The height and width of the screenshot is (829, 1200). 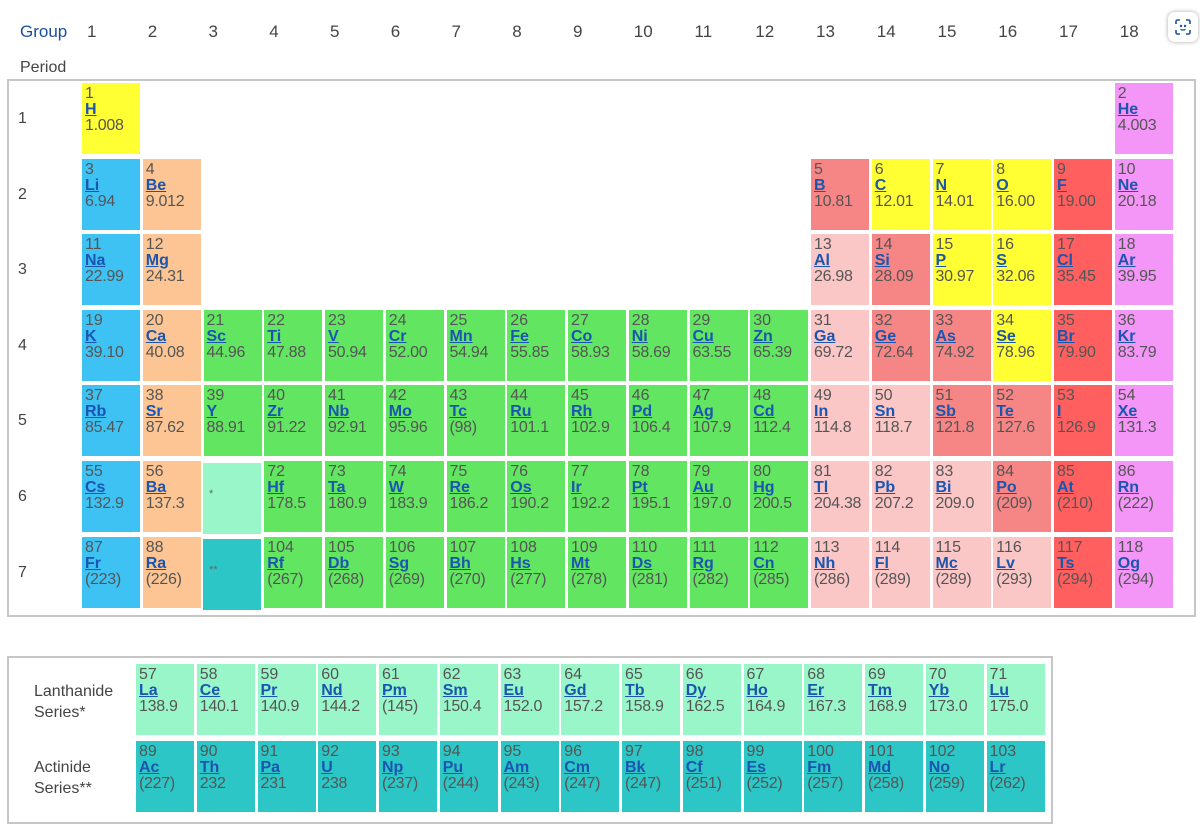 What do you see at coordinates (939, 767) in the screenshot?
I see `element-symbol-link: No` at bounding box center [939, 767].